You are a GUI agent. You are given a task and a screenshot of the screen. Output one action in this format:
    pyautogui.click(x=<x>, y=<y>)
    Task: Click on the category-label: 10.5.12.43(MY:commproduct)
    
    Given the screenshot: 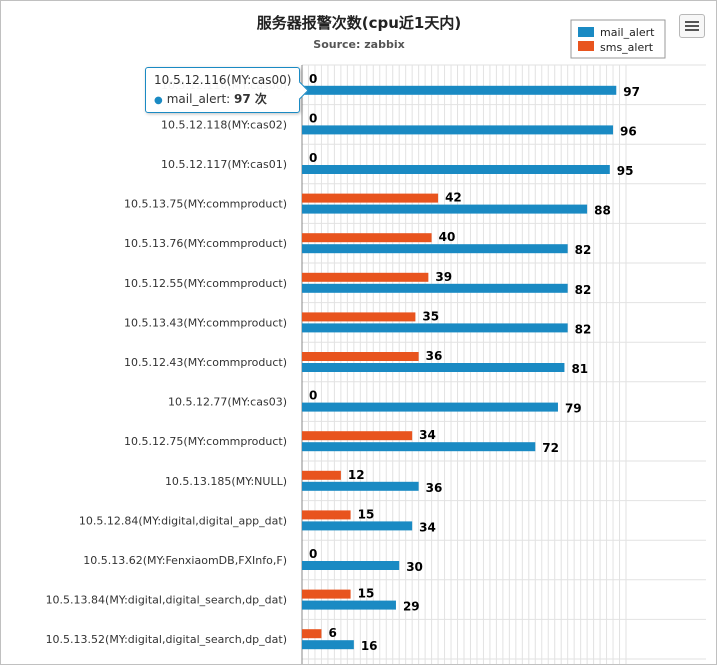 What is the action you would take?
    pyautogui.click(x=205, y=362)
    